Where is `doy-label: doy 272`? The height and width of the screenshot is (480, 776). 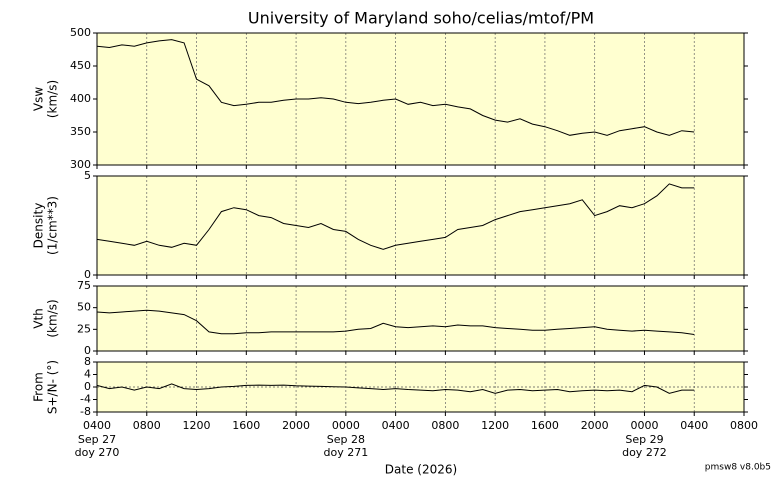 doy-label: doy 272 is located at coordinates (644, 452).